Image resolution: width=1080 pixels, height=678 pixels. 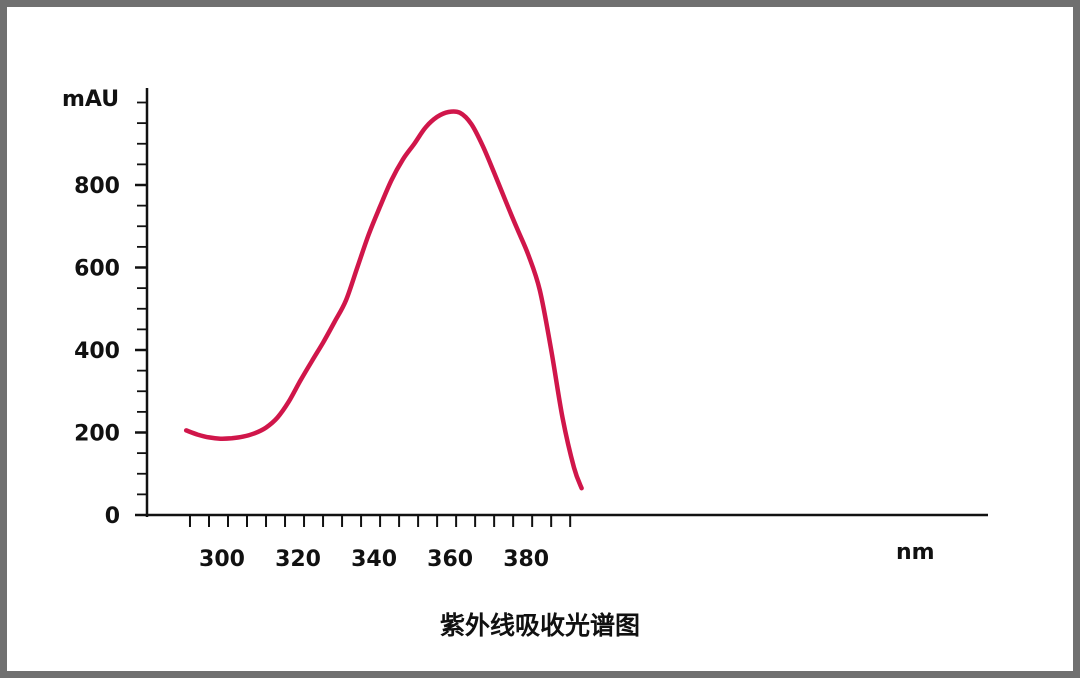 What do you see at coordinates (97, 269) in the screenshot?
I see `y-tick-label: 600` at bounding box center [97, 269].